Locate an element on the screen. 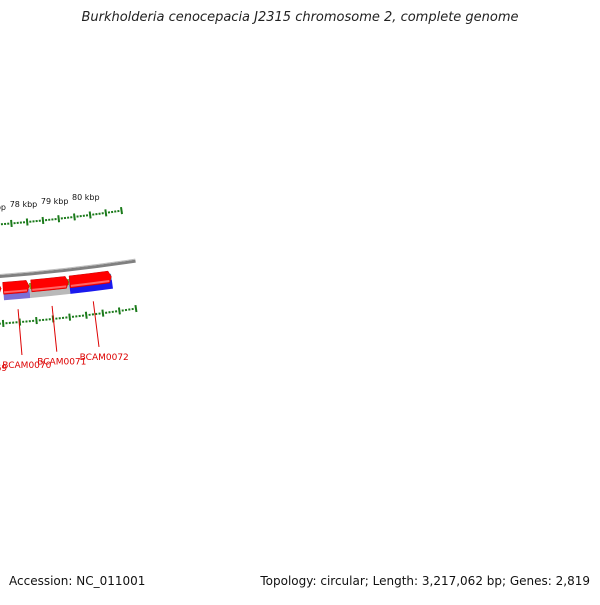 This screenshot has width=600, height=605. backbone-layer is located at coordinates (68, 270).